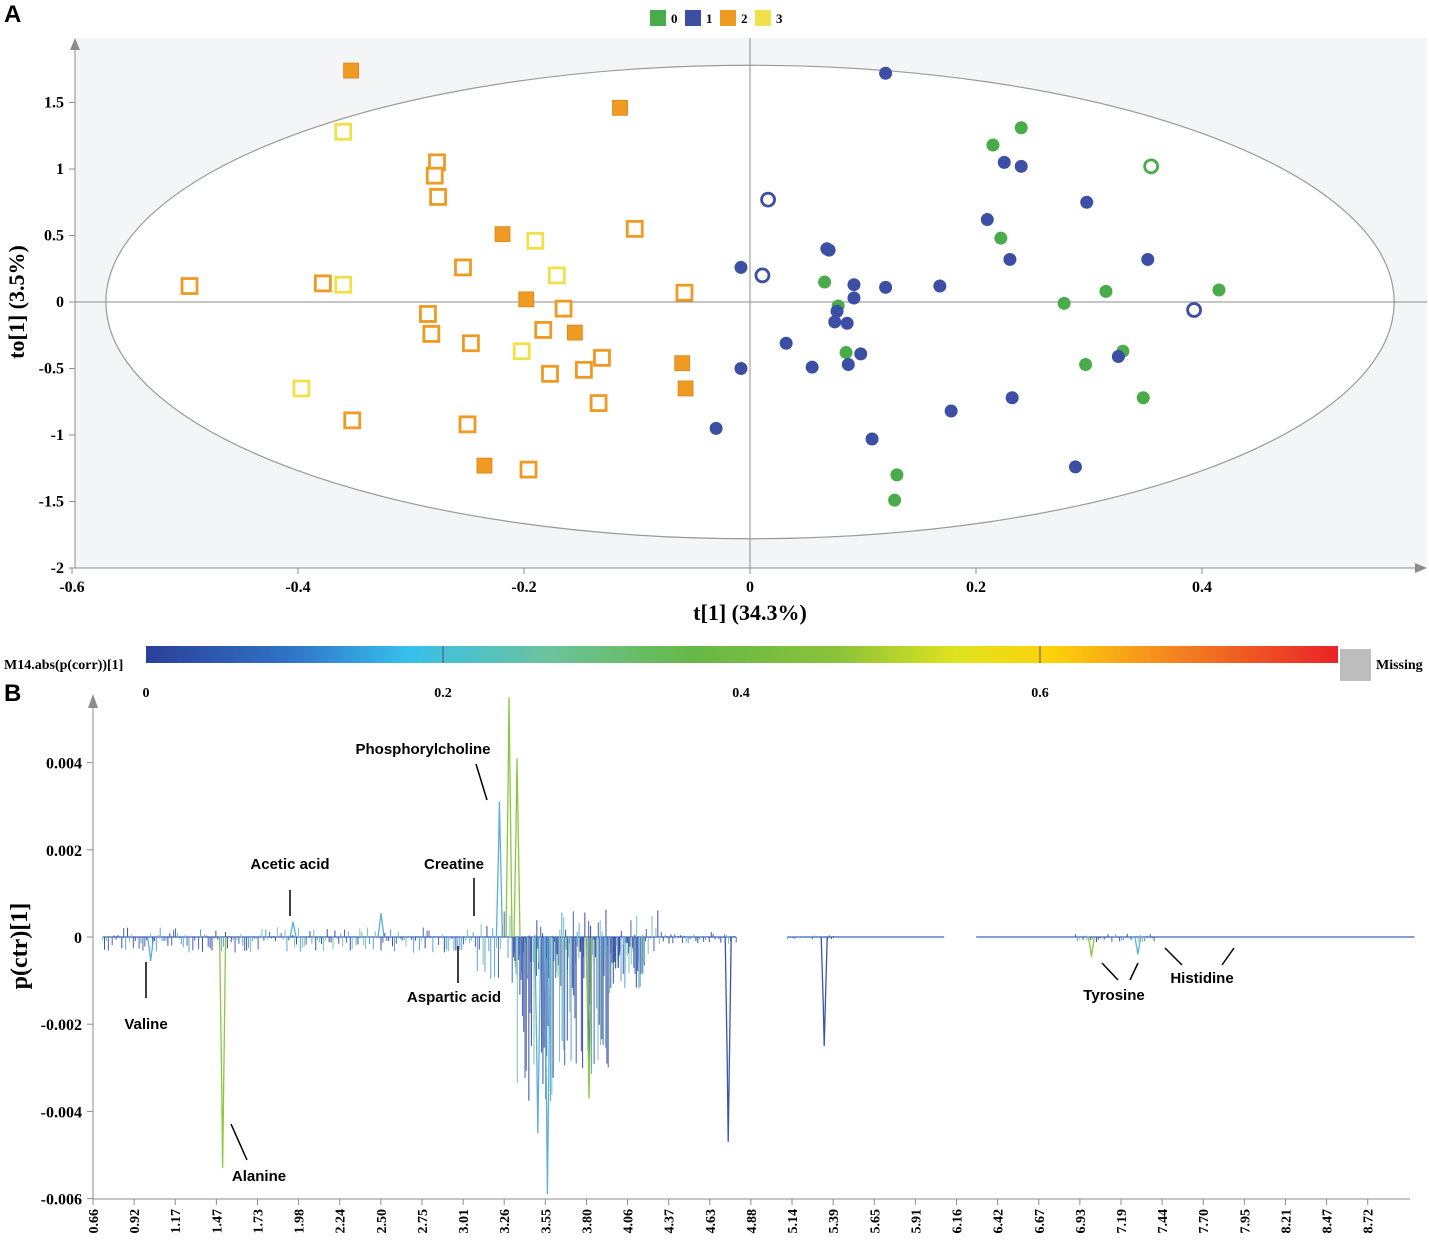 The image size is (1429, 1247). I want to click on annotation-leader, so click(1173, 956).